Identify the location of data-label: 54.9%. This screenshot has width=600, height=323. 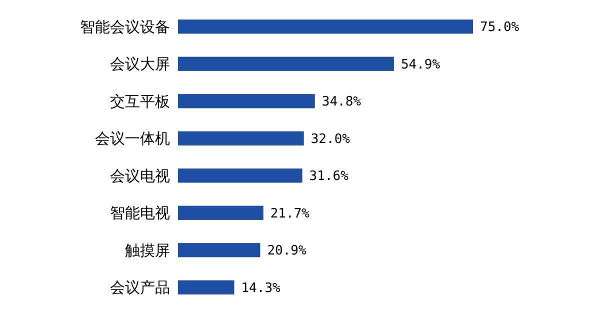
(420, 64).